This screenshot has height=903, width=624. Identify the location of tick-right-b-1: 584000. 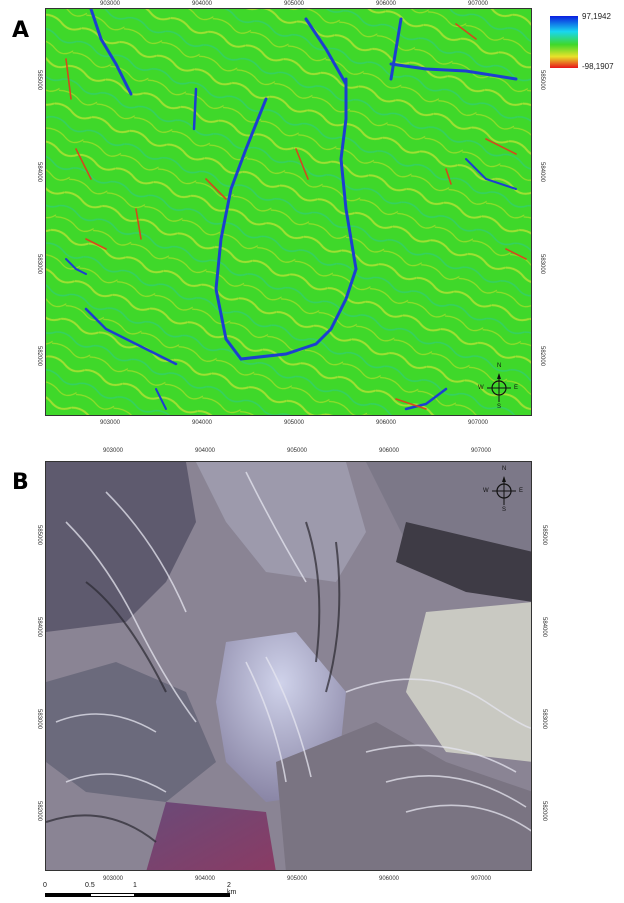
(544, 627).